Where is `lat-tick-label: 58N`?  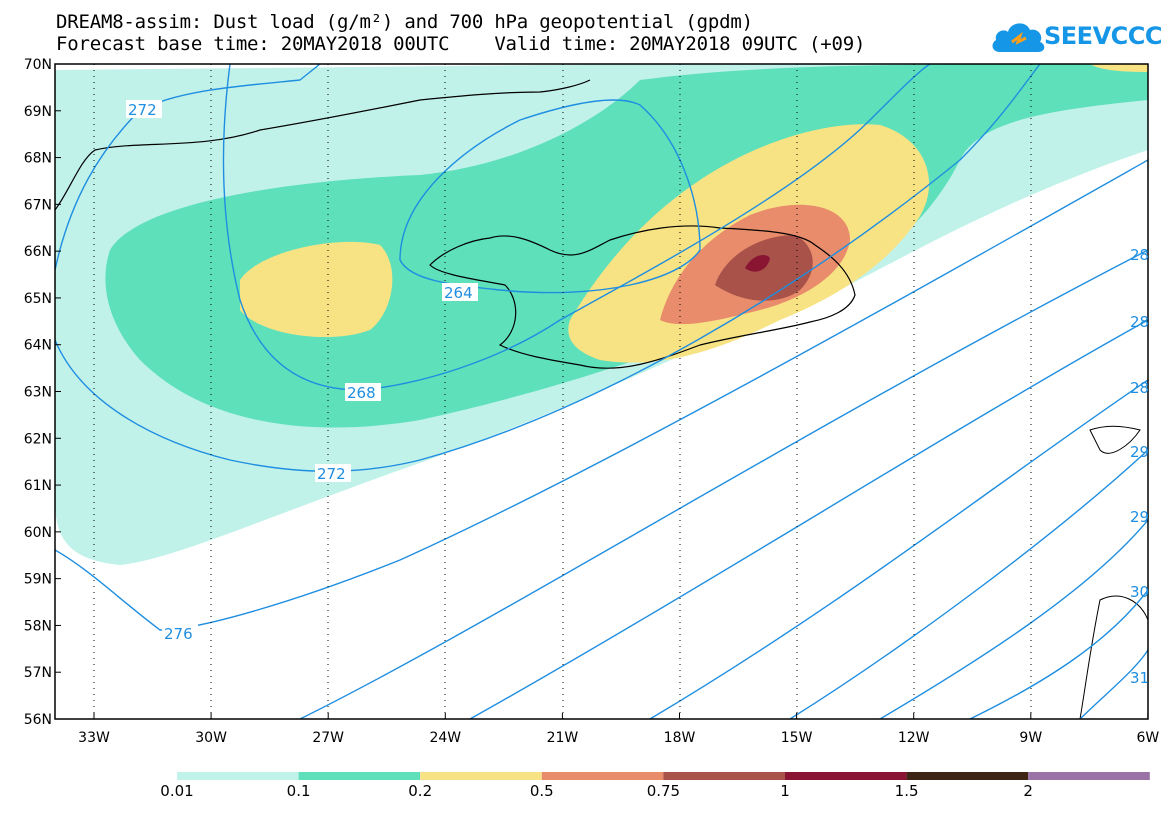
lat-tick-label: 58N is located at coordinates (38, 626).